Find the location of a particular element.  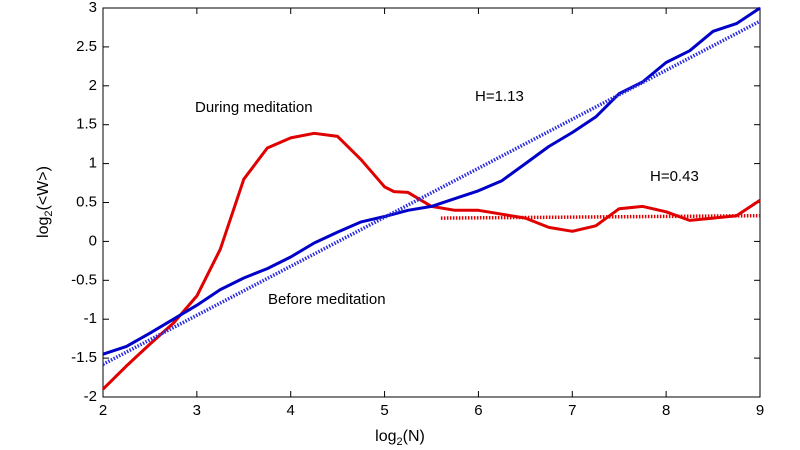

series-label: Before meditation is located at coordinates (327, 299).